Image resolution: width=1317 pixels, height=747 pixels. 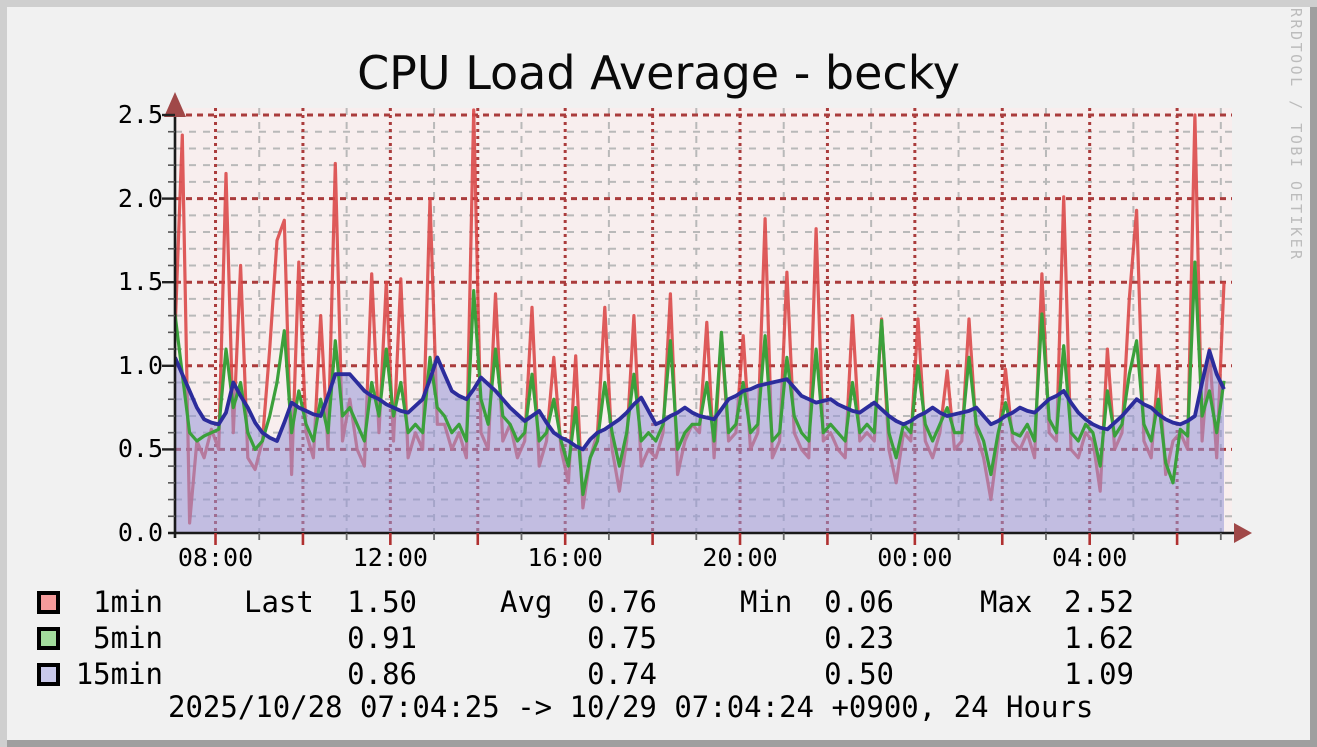 I want to click on legend-value-5min-max: 1.62, so click(x=1099, y=638).